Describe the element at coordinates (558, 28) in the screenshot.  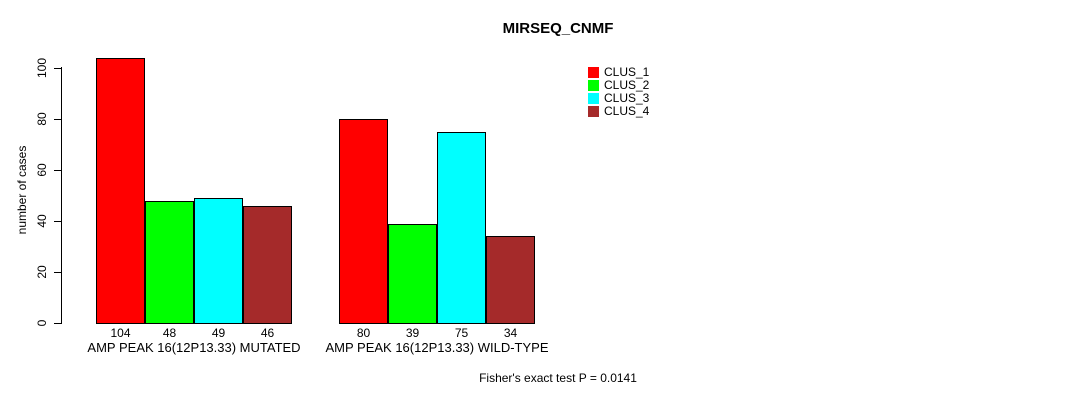
I see `chart-title: MIRSEQ_CNMF` at that location.